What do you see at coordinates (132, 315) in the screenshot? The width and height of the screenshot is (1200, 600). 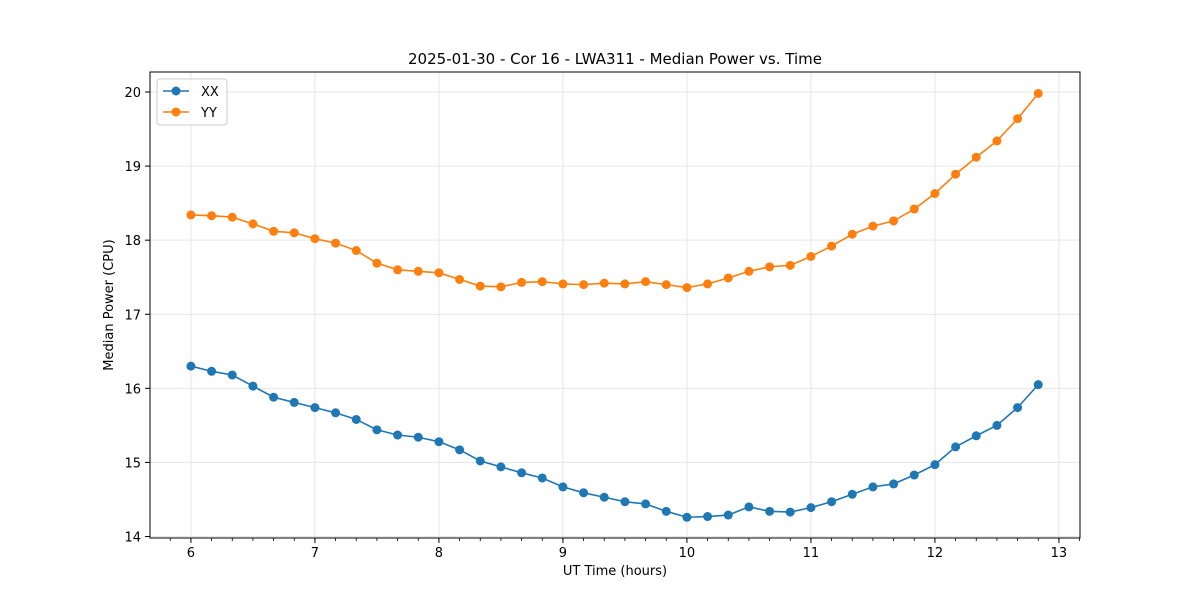 I see `y-tick-label: 17` at bounding box center [132, 315].